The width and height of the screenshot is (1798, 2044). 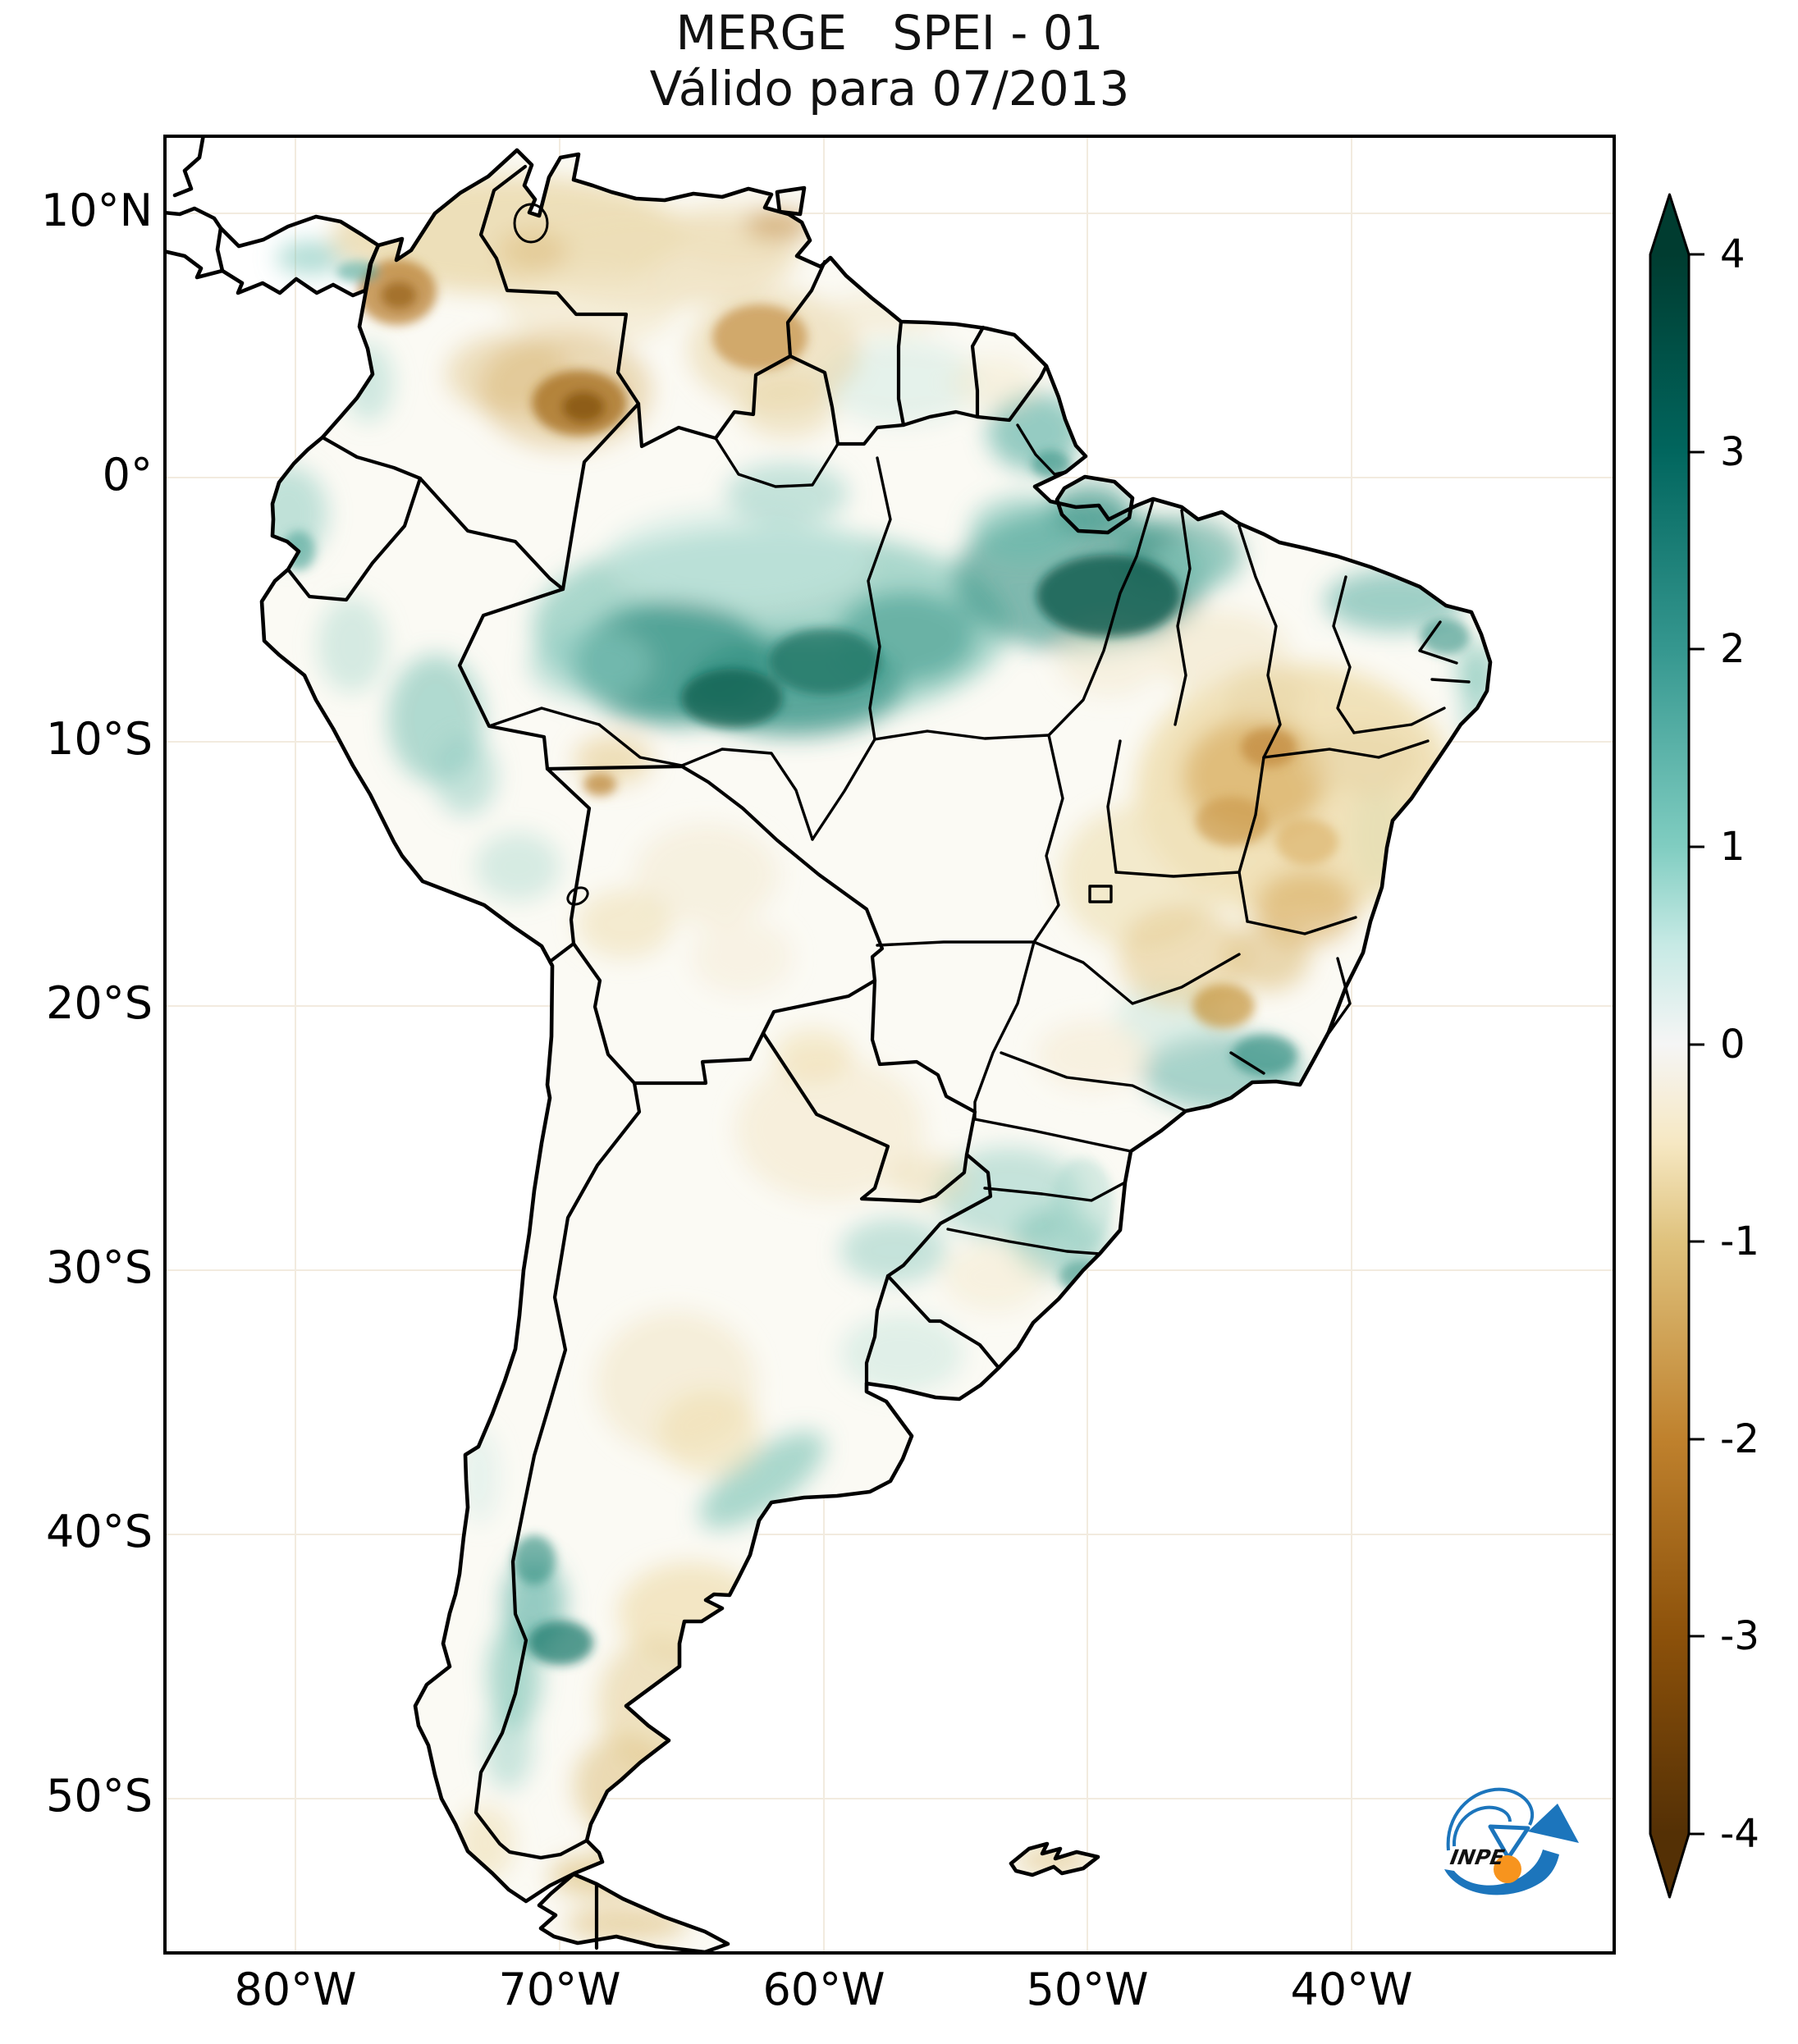 What do you see at coordinates (1490, 1819) in the screenshot?
I see `logo-orbit-icon` at bounding box center [1490, 1819].